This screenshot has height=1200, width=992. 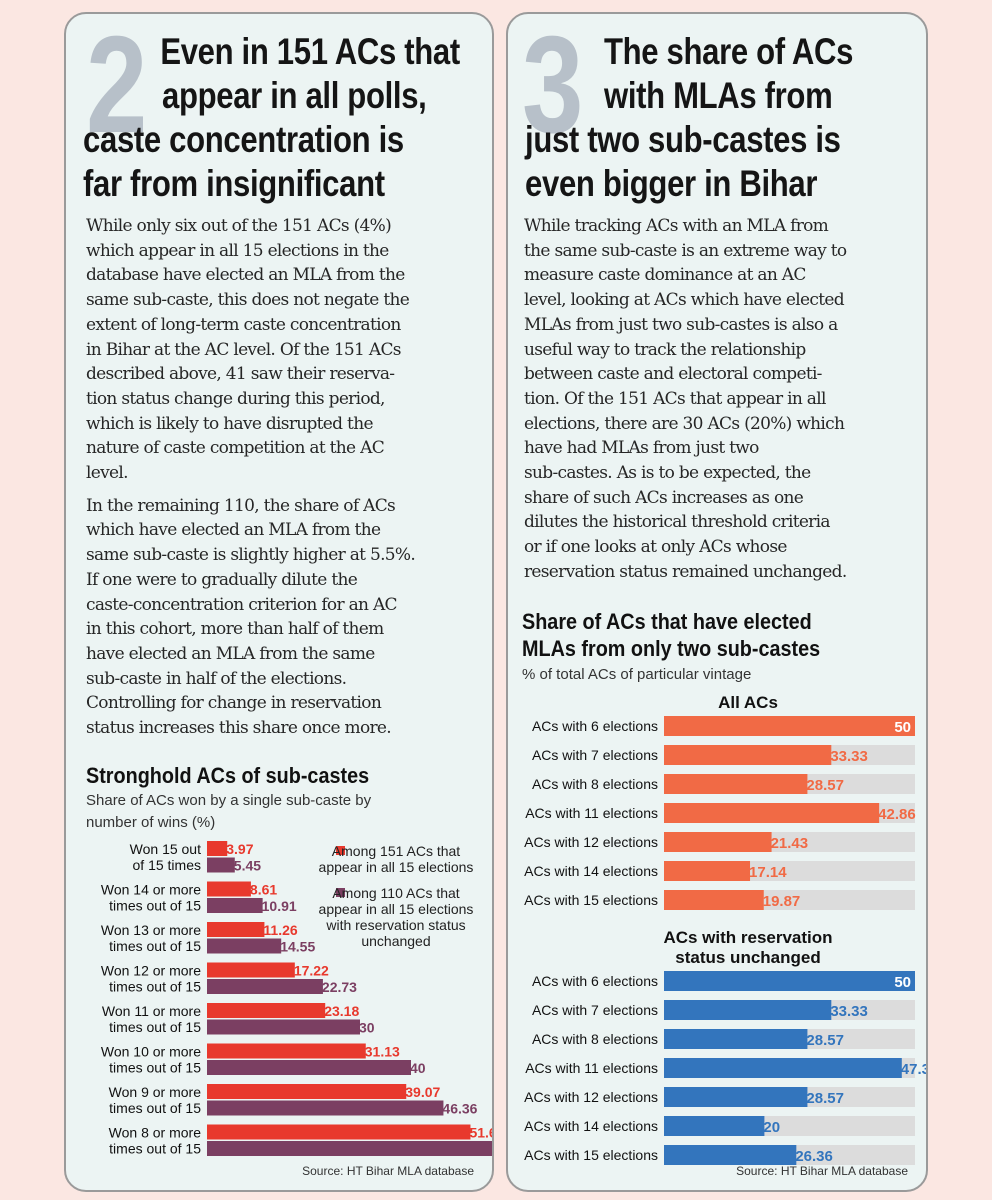 What do you see at coordinates (280, 930) in the screenshot?
I see `data-label: 11.26` at bounding box center [280, 930].